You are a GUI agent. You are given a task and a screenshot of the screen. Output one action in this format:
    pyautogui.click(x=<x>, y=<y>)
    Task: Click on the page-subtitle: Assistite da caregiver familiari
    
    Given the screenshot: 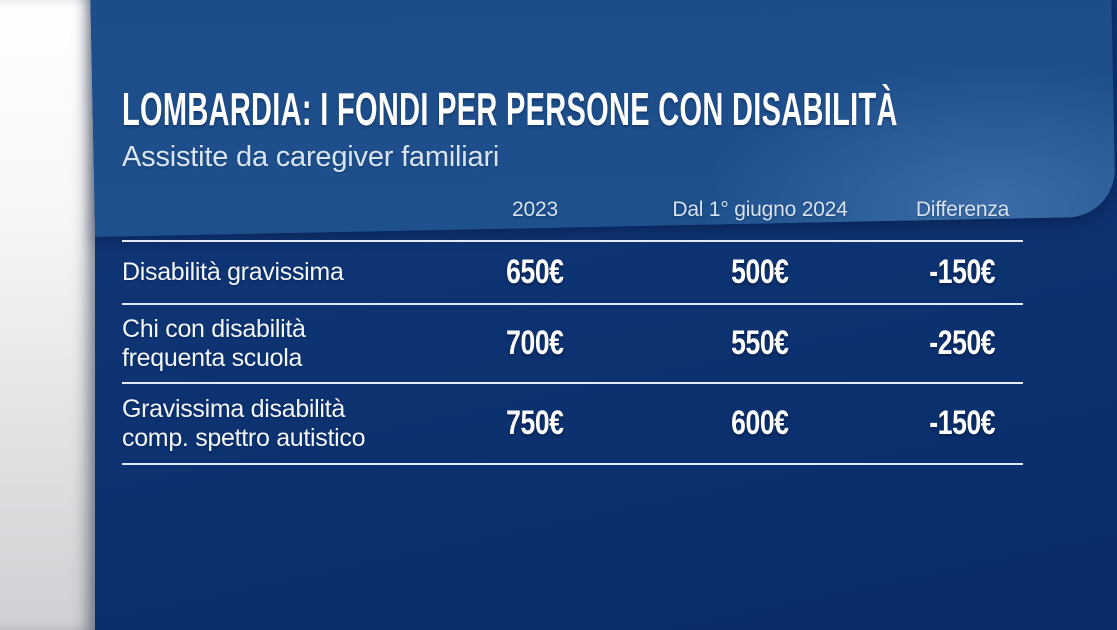 What is the action you would take?
    pyautogui.click(x=311, y=157)
    